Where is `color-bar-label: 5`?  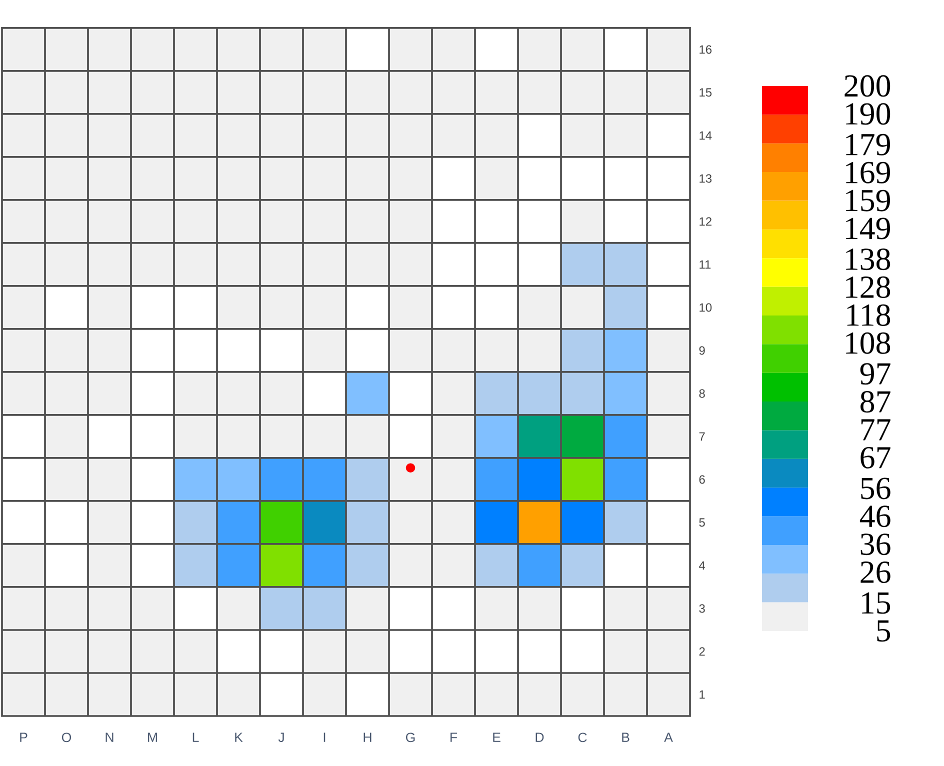
color-bar-label: 5 is located at coordinates (883, 631).